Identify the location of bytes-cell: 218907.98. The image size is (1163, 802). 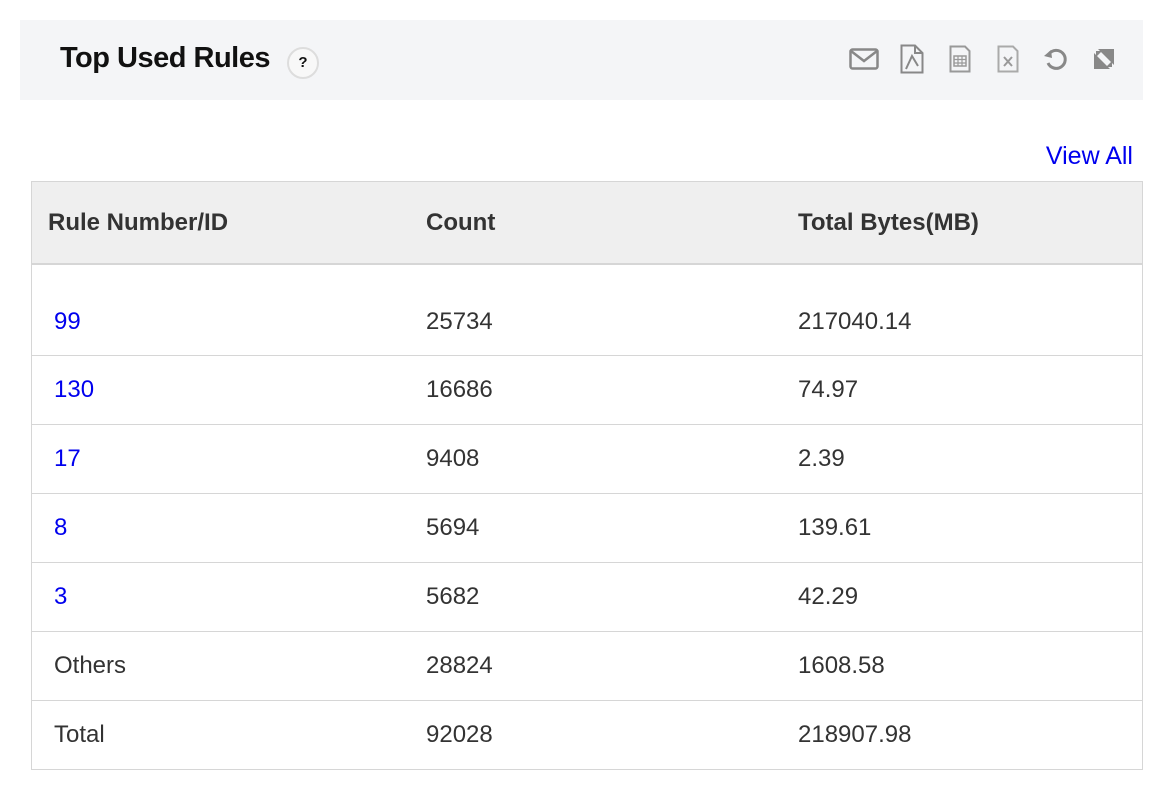
(970, 735).